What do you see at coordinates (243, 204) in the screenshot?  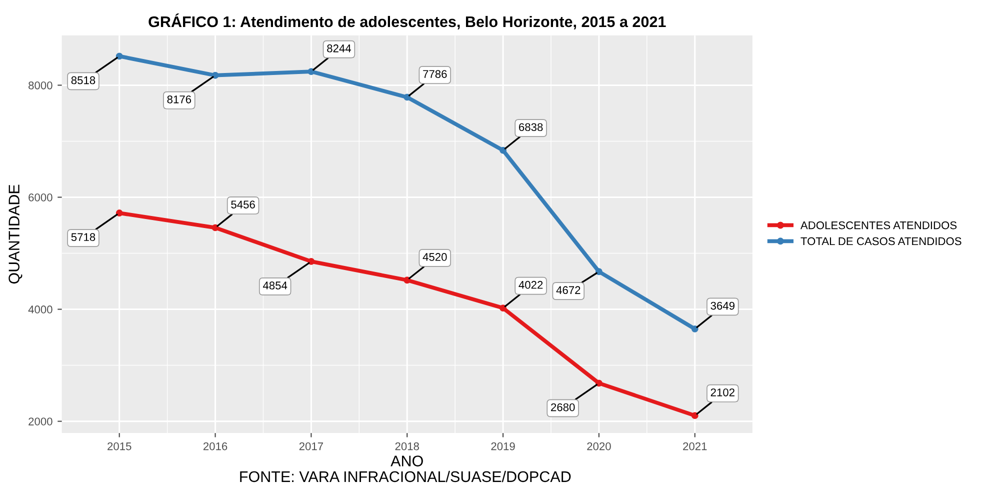 I see `data-label: 5456` at bounding box center [243, 204].